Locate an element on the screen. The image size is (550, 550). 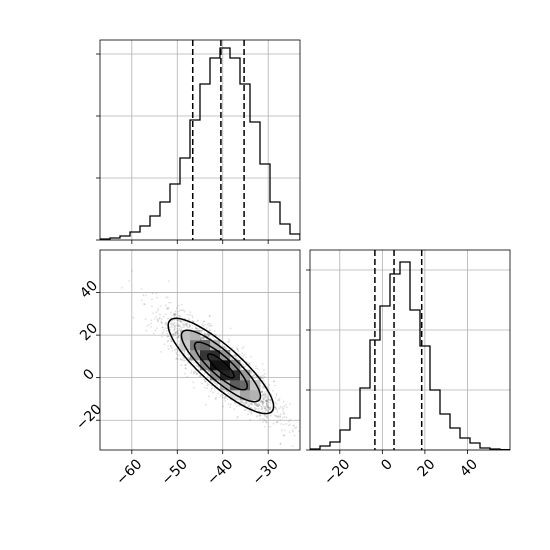
histogram-step-line is located at coordinates (200, 143).